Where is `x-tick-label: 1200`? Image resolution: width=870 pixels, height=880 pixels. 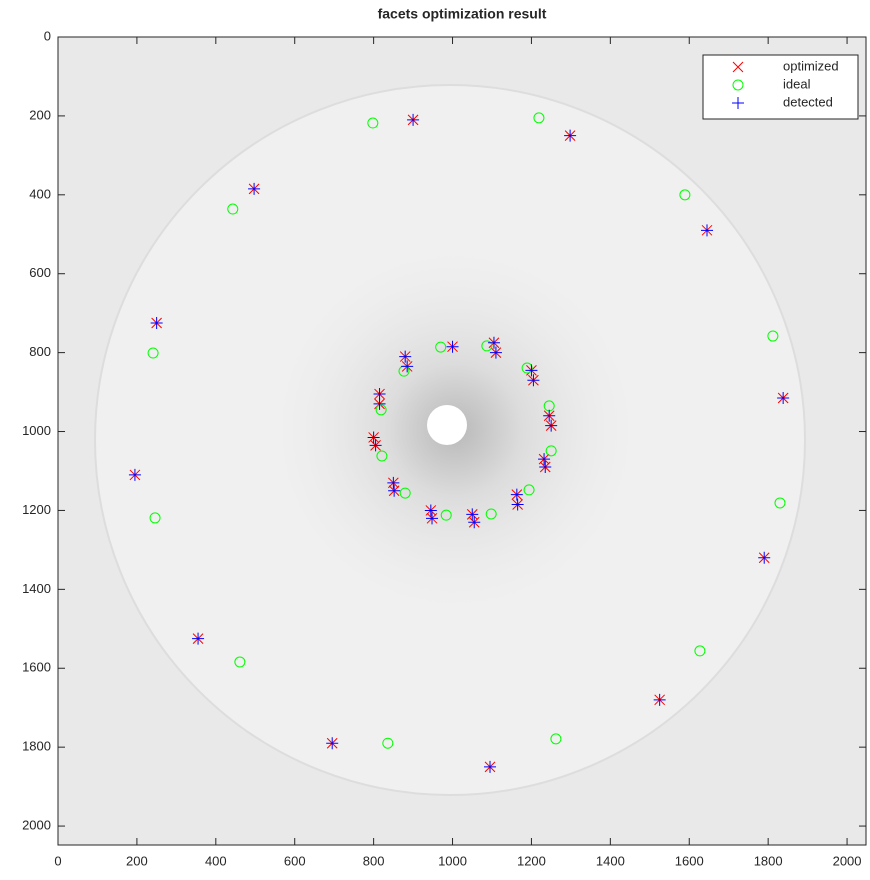
x-tick-label: 1200 is located at coordinates (531, 860).